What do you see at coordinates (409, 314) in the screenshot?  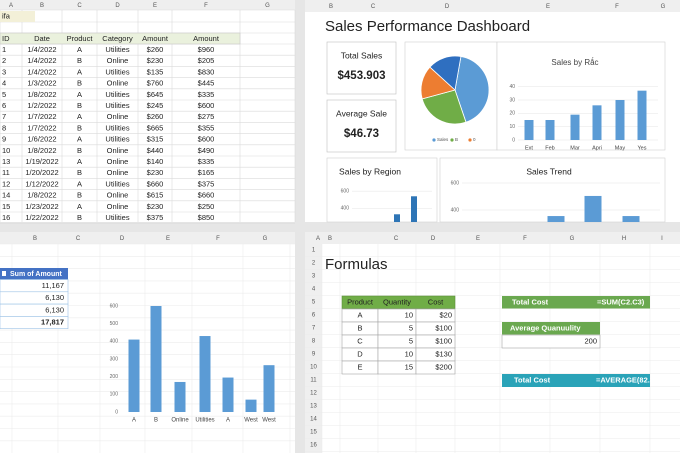 I see `cell-text: 10` at bounding box center [409, 314].